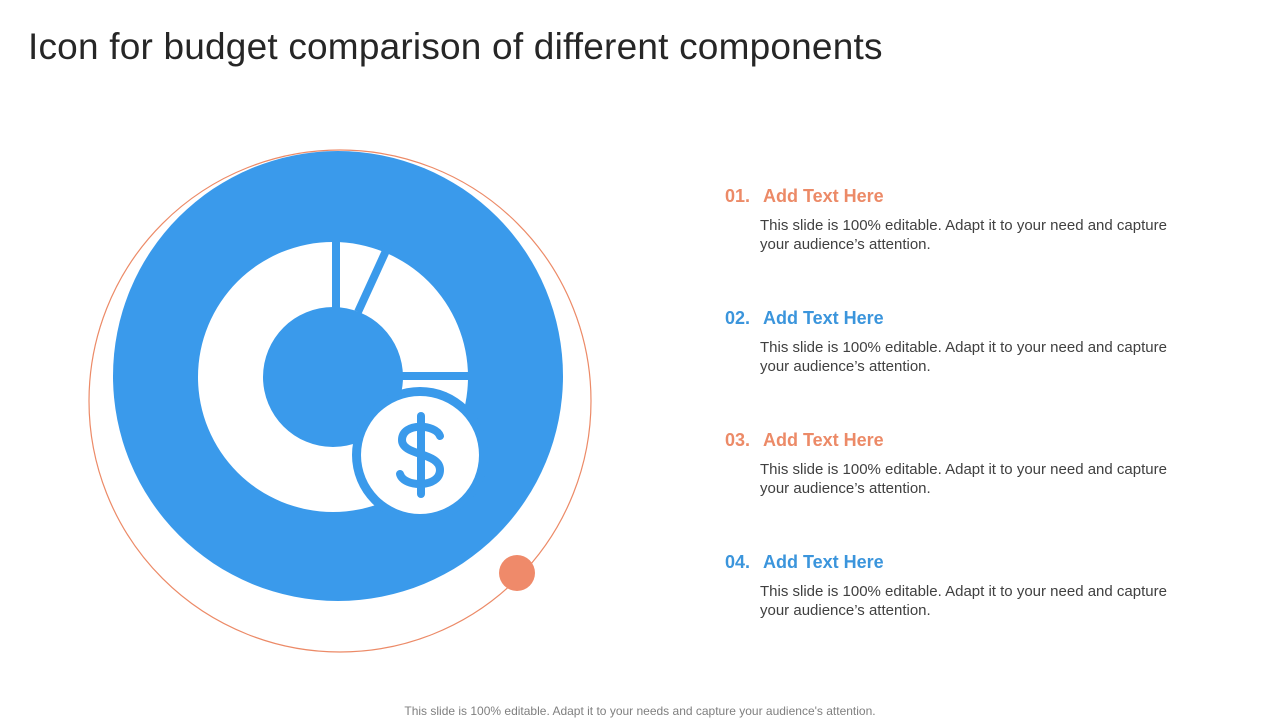  What do you see at coordinates (738, 440) in the screenshot?
I see `item-number: 03.` at bounding box center [738, 440].